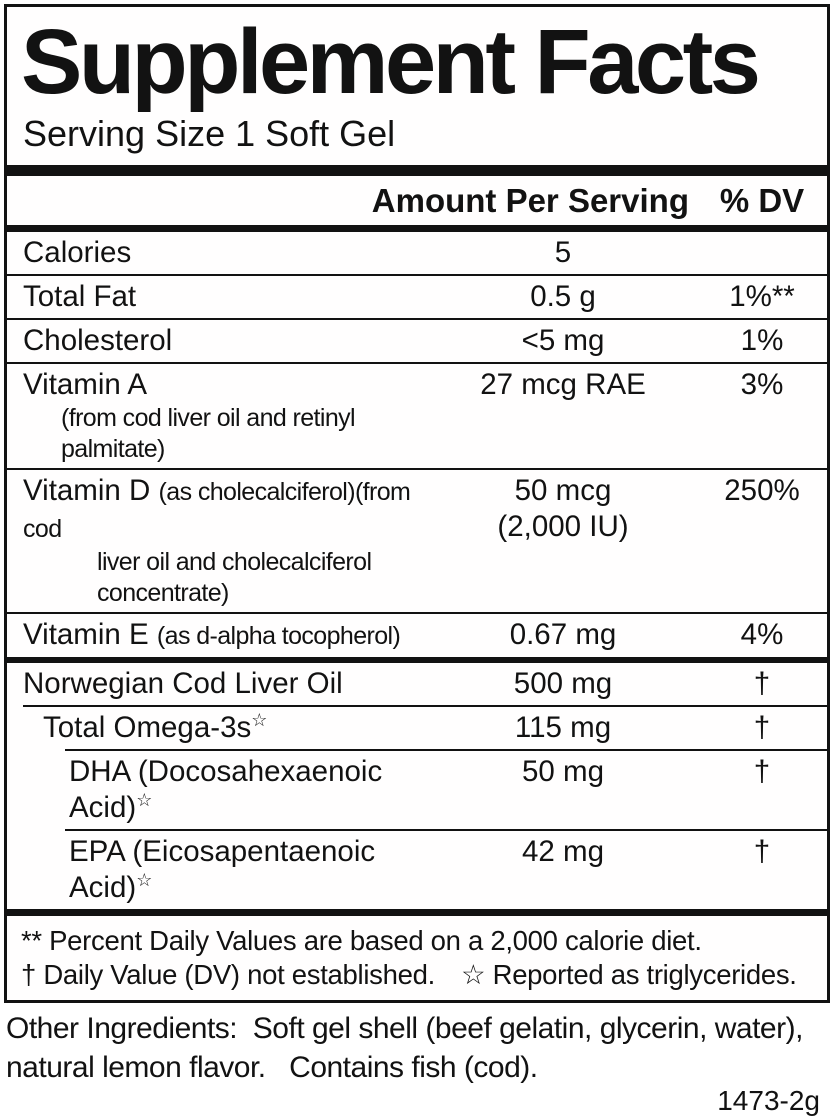  Describe the element at coordinates (563, 684) in the screenshot. I see `nutrient-amount: 500 mg` at that location.